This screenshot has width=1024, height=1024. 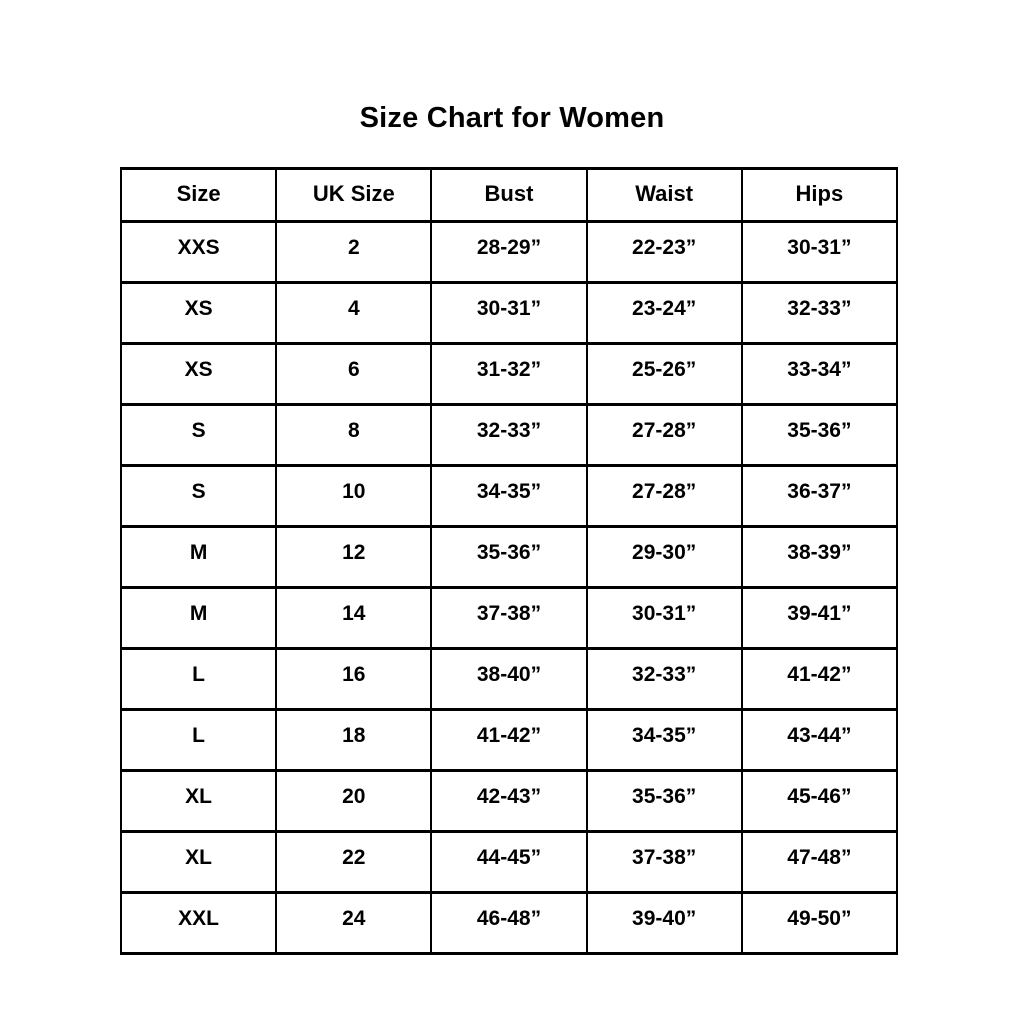 I want to click on column-header-waist: Waist, so click(x=664, y=195).